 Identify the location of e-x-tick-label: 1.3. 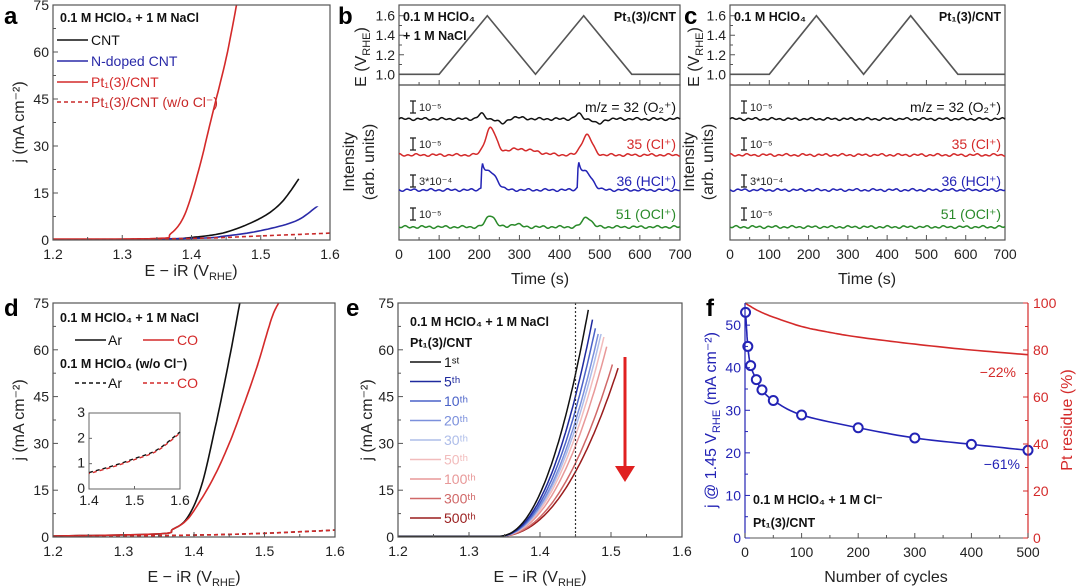
(469, 551).